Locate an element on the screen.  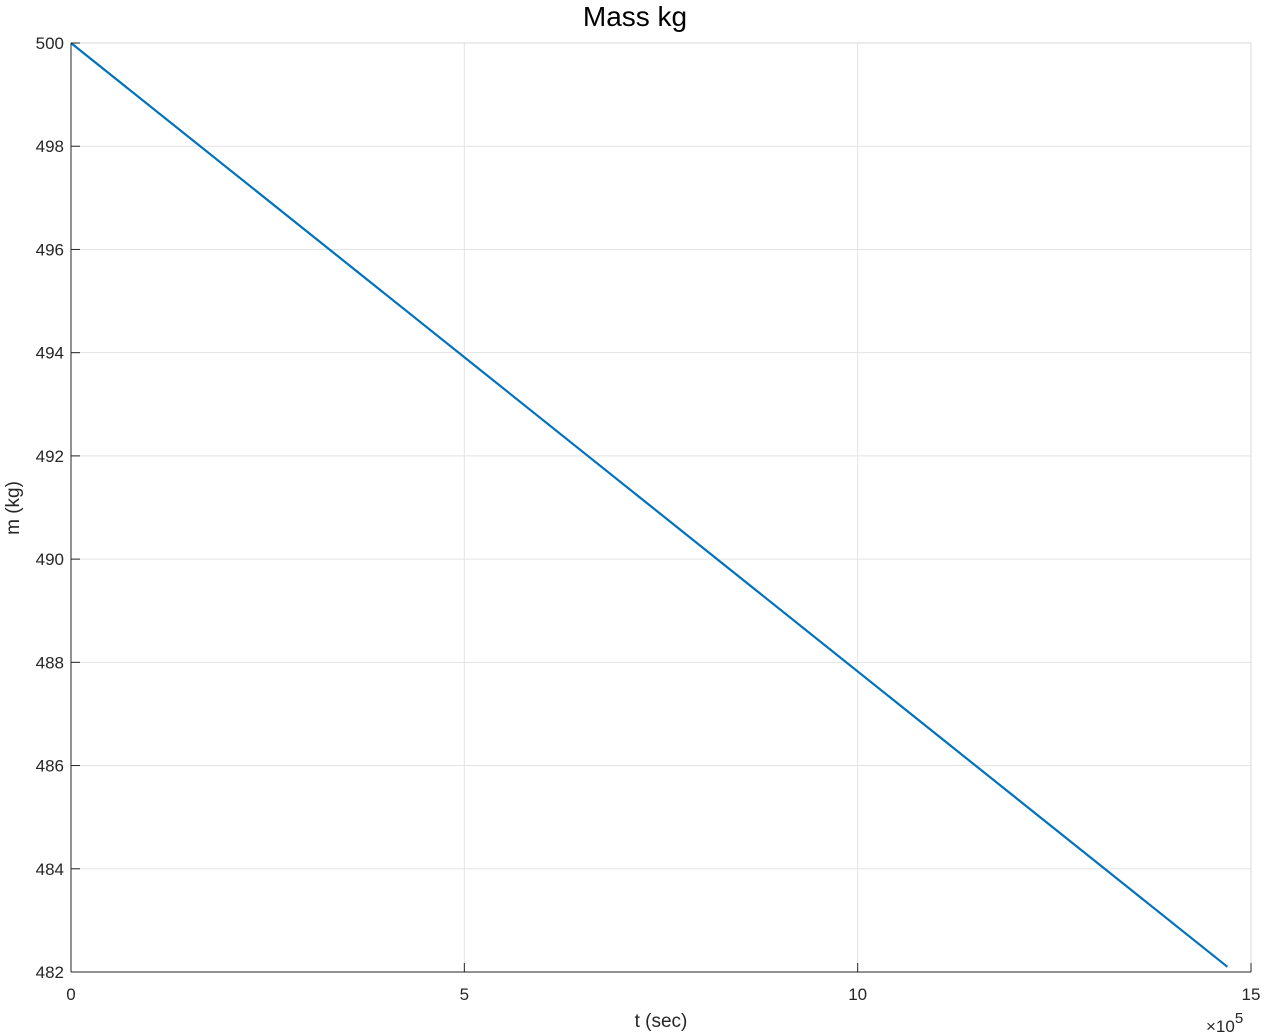
y-tick-label: 498 is located at coordinates (50, 146).